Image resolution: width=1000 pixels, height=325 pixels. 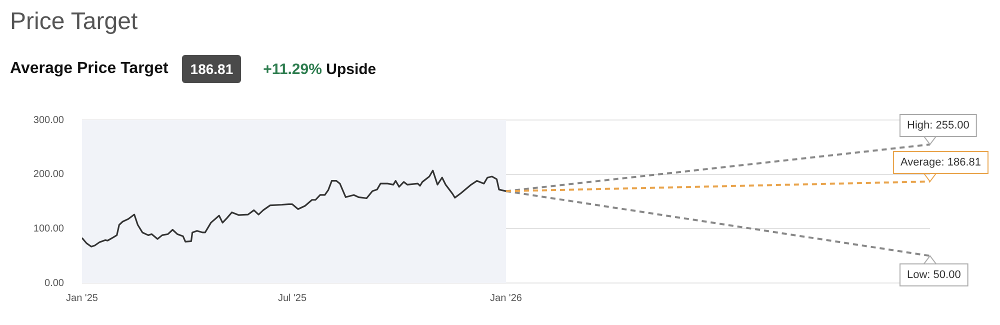 I want to click on text: 186.81, so click(x=212, y=69).